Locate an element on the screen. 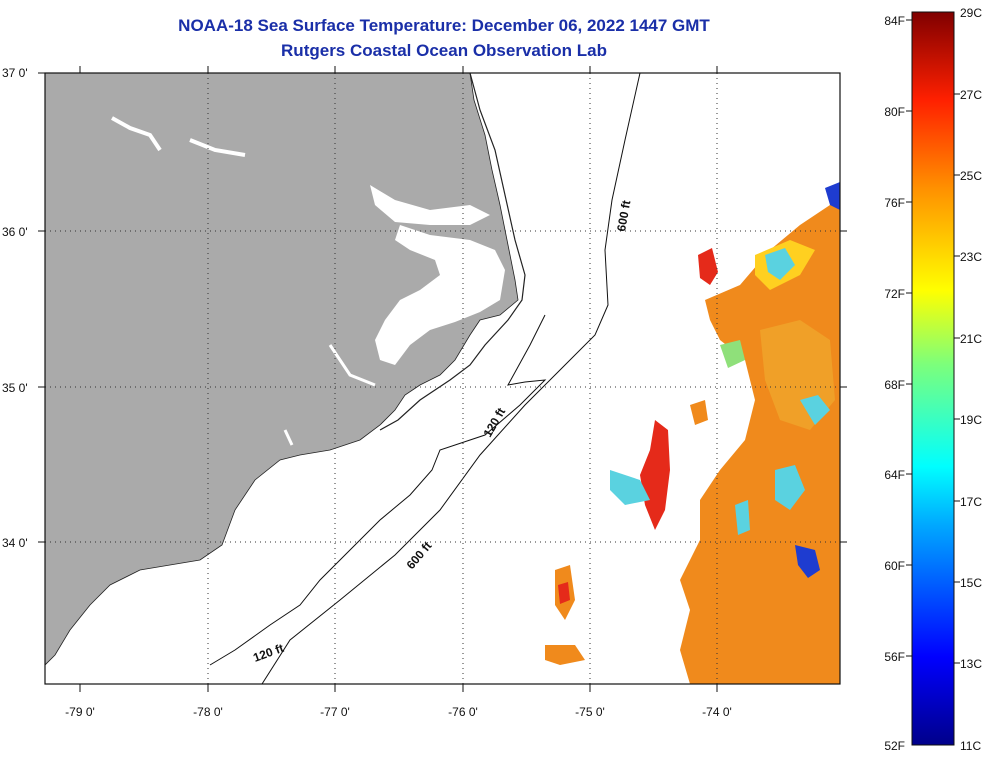  colorbar-f-label: 84F is located at coordinates (894, 21).